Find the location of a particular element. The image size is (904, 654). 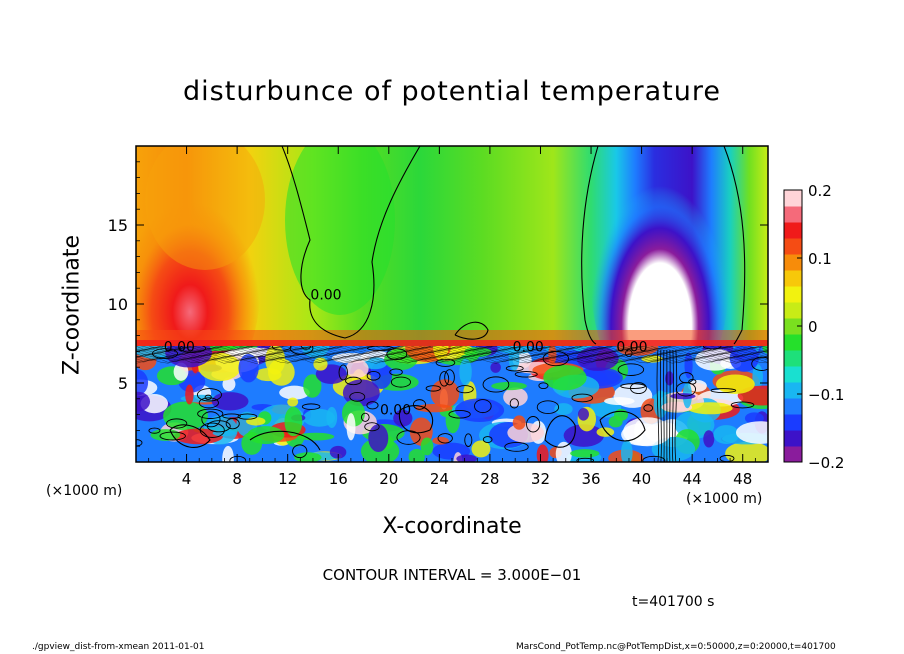

x-tick-label: 32 is located at coordinates (540, 479).